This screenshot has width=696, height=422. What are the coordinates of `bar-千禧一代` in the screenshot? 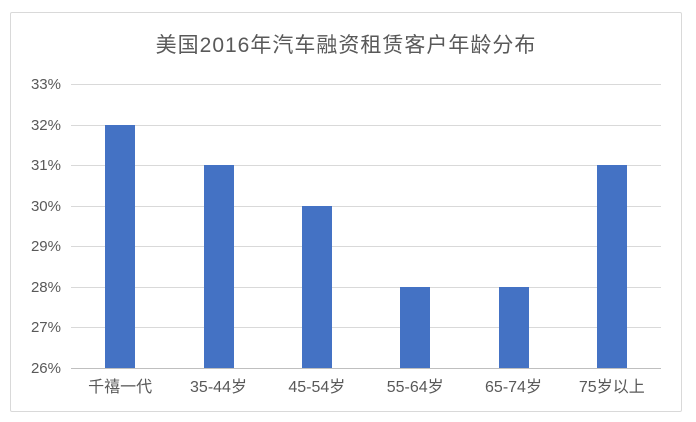 It's located at (120, 246).